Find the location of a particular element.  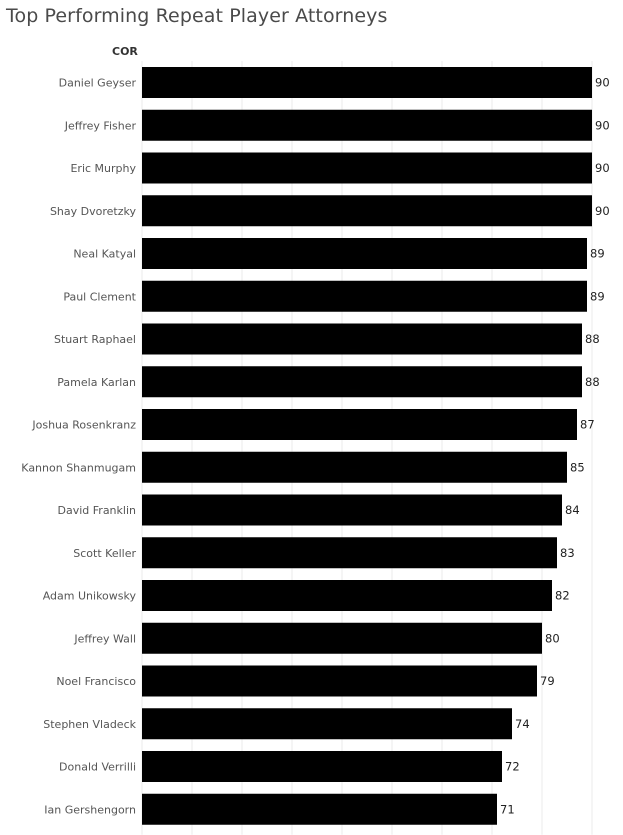

value-label: 74 is located at coordinates (522, 724).